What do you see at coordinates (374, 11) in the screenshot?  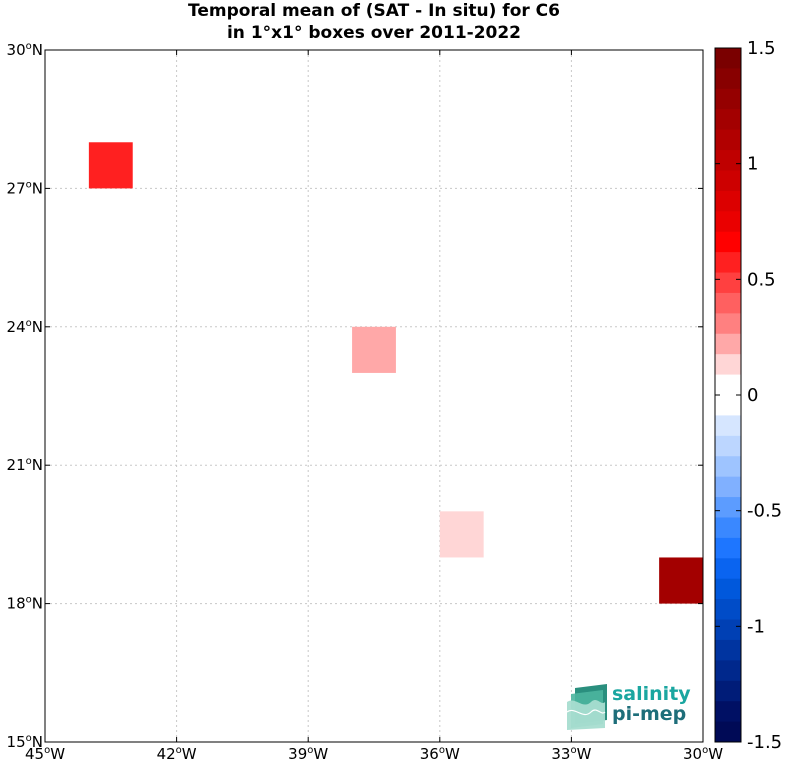 I see `chart-title-line-1: Temporal mean of (SAT - In situ) for C6` at bounding box center [374, 11].